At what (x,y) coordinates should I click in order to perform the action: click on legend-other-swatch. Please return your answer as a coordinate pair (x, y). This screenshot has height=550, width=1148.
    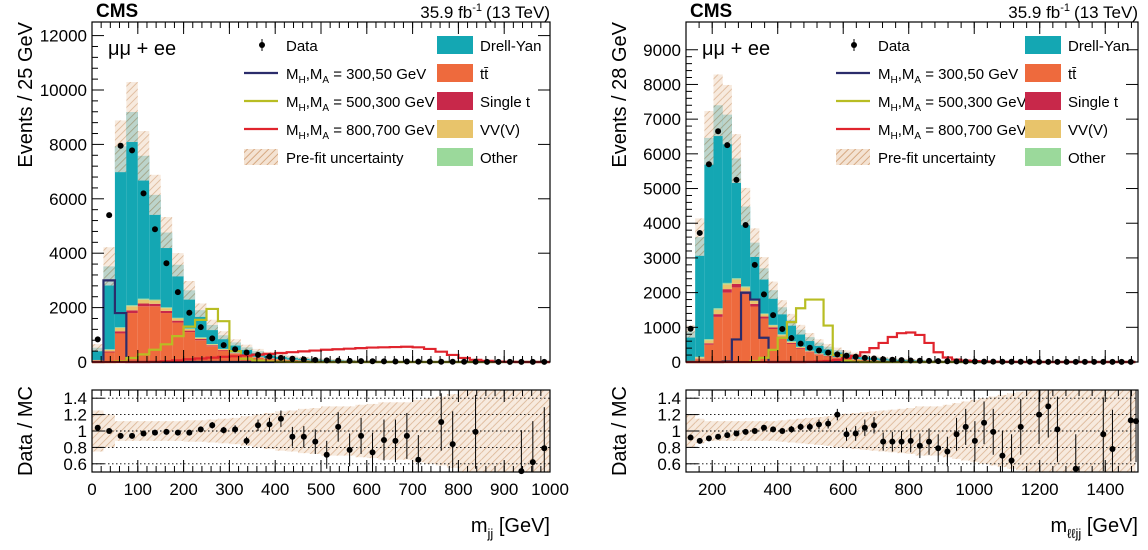
    Looking at the image, I should click on (455, 157).